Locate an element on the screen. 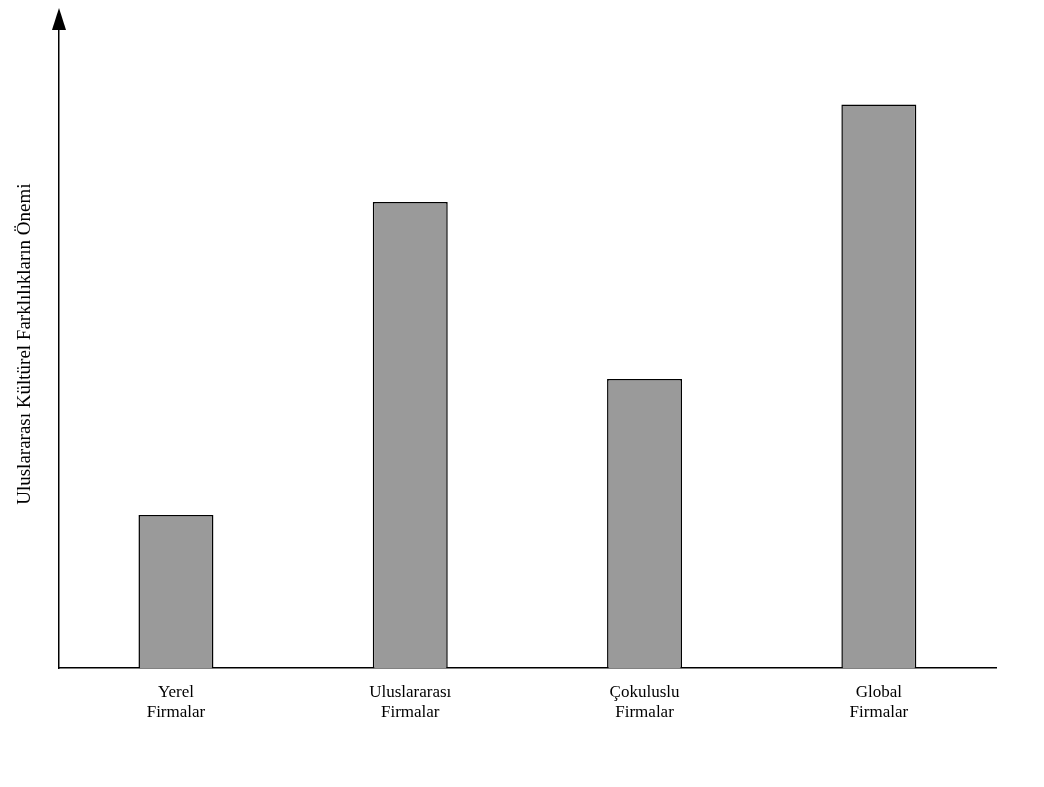 Image resolution: width=1044 pixels, height=787 pixels. x-tick-label: Uluslararası Firmalar is located at coordinates (410, 701).